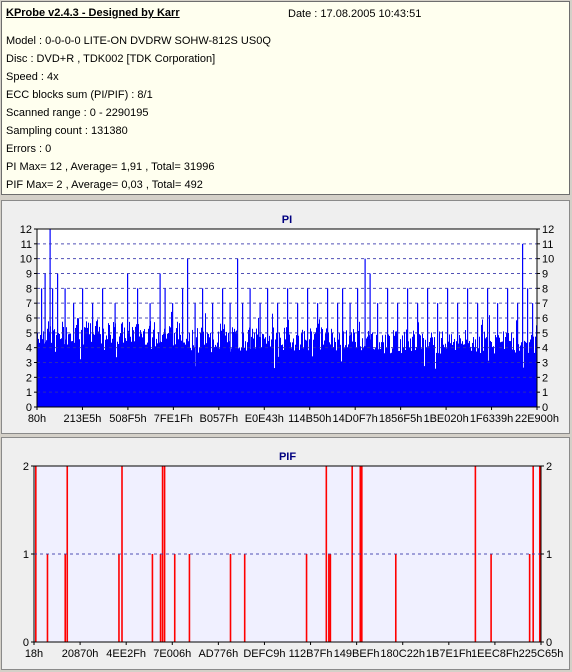 The width and height of the screenshot is (572, 672). Describe the element at coordinates (548, 230) in the screenshot. I see `y-tick-label-right: 12` at that location.